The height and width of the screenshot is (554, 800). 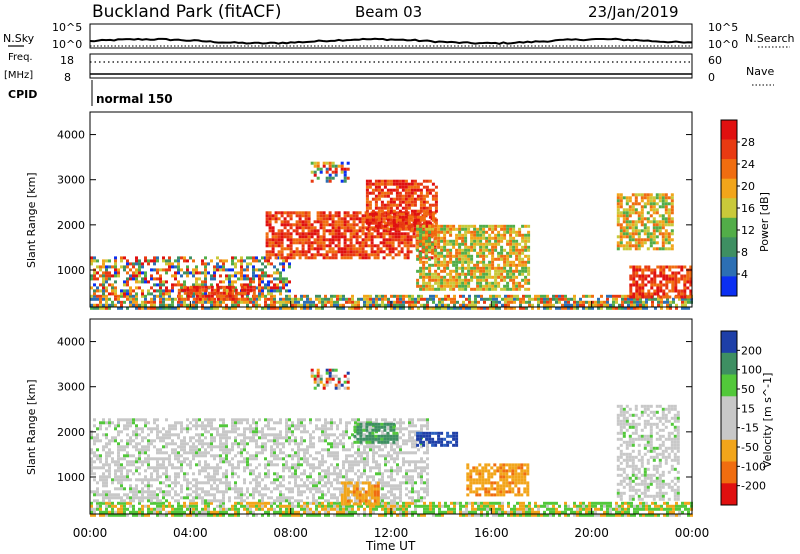 I want to click on nsky-tick-top: 10^5, so click(x=67, y=27).